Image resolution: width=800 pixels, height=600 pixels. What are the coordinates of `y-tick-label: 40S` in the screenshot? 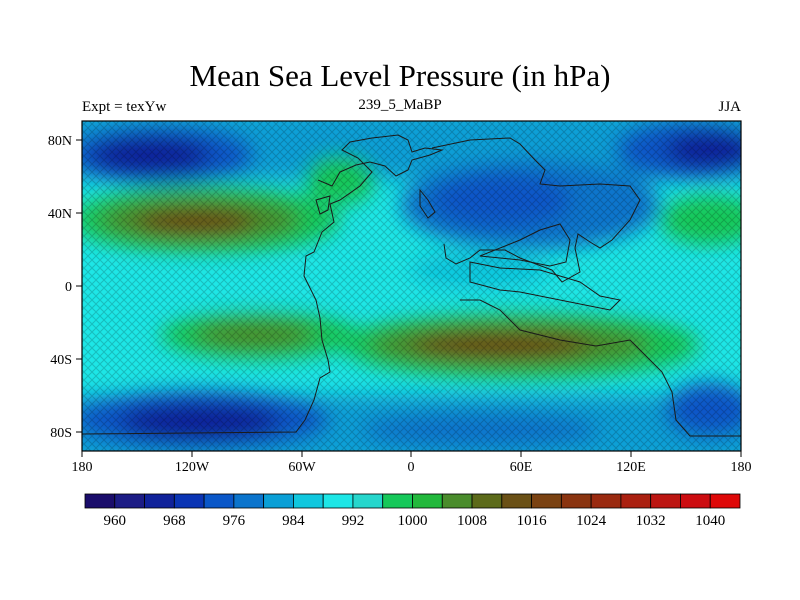 It's located at (61, 360).